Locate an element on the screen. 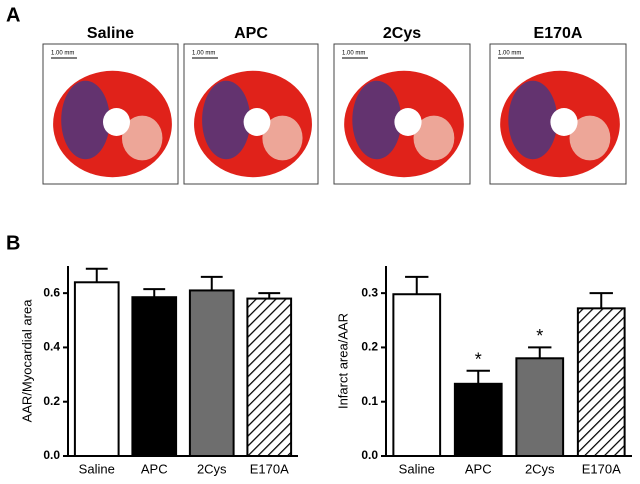 This screenshot has width=640, height=484. y-tick-label: 0.1 is located at coordinates (369, 401).